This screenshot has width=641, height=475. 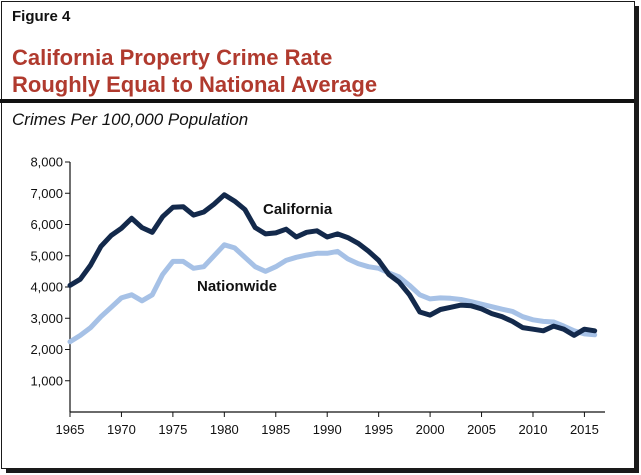 What do you see at coordinates (46, 193) in the screenshot?
I see `y-tick-label: 7,000` at bounding box center [46, 193].